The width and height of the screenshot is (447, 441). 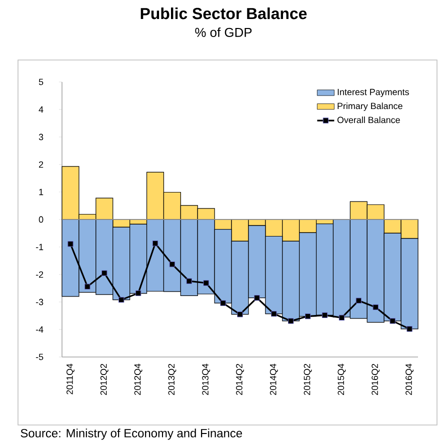 I want to click on x-tick-label: 2012Q4, so click(x=138, y=379).